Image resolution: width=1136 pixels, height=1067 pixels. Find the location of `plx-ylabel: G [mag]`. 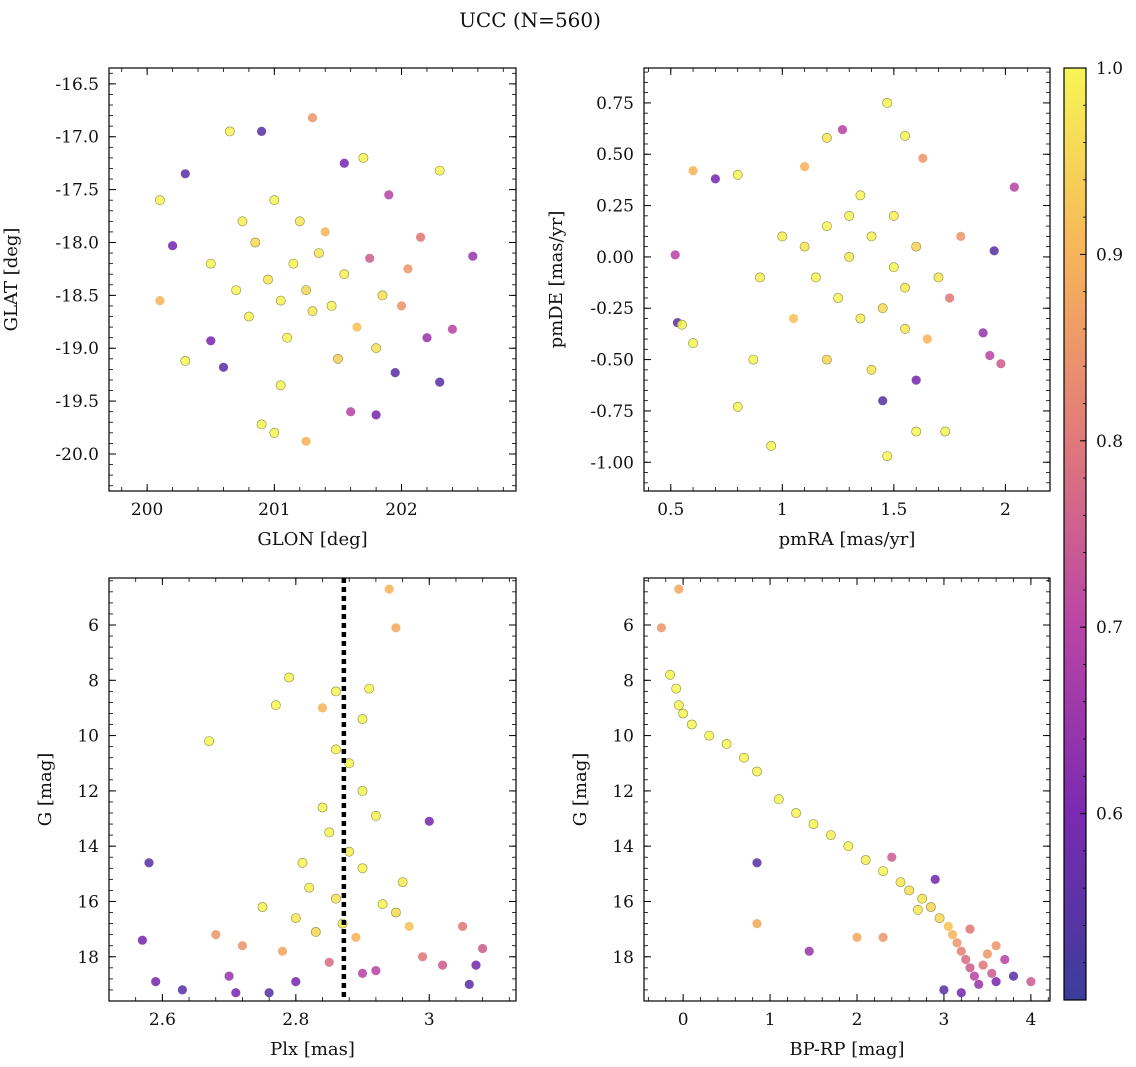

plx-ylabel: G [mag] is located at coordinates (45, 789).